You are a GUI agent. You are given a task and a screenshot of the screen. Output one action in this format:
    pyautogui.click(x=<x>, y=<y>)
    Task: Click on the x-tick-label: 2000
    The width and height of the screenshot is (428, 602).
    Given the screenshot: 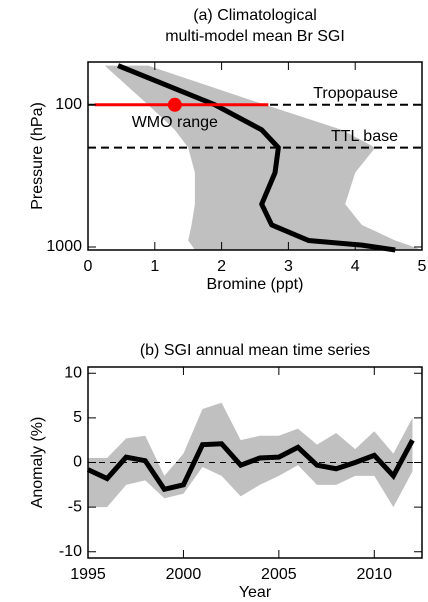 What is the action you would take?
    pyautogui.click(x=184, y=574)
    